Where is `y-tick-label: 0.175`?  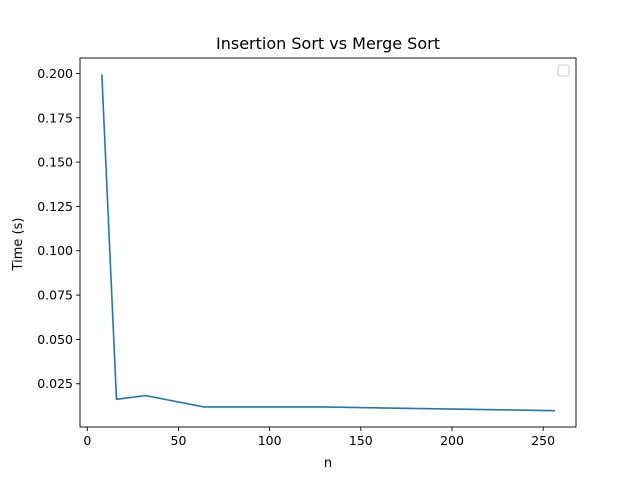 y-tick-label: 0.175 is located at coordinates (55, 117).